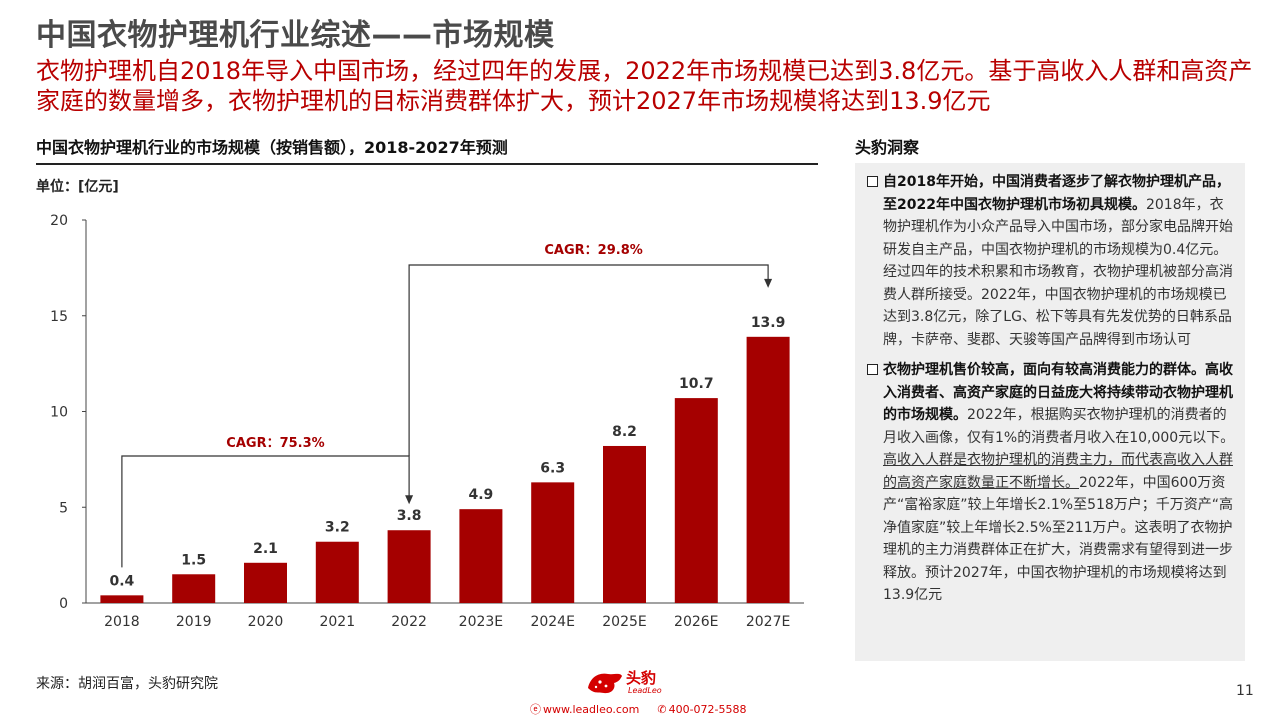 The height and width of the screenshot is (720, 1280). I want to click on y-tick-label: 20, so click(59, 221).